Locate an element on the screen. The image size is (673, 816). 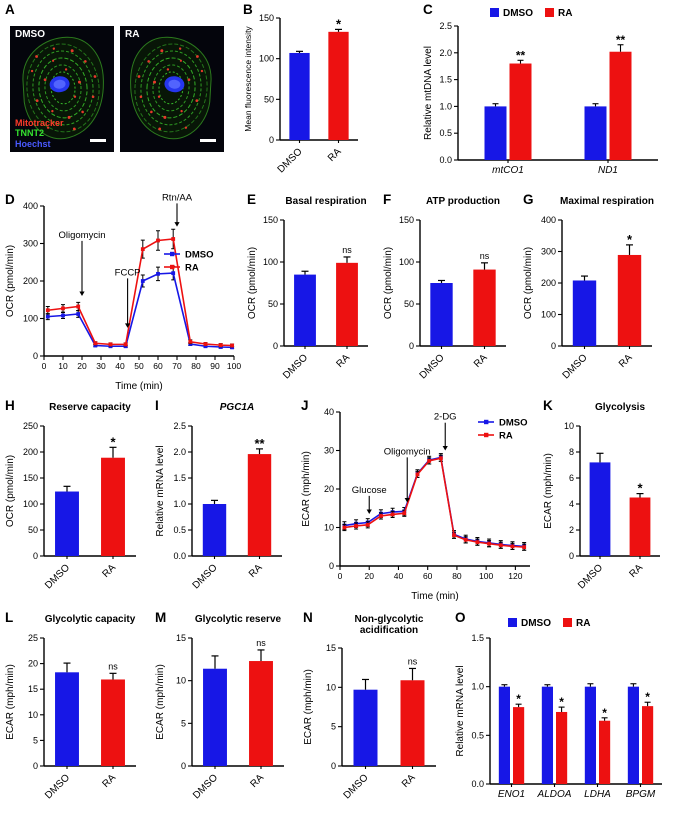
chart-title: PGC1A is located at coordinates (237, 407).